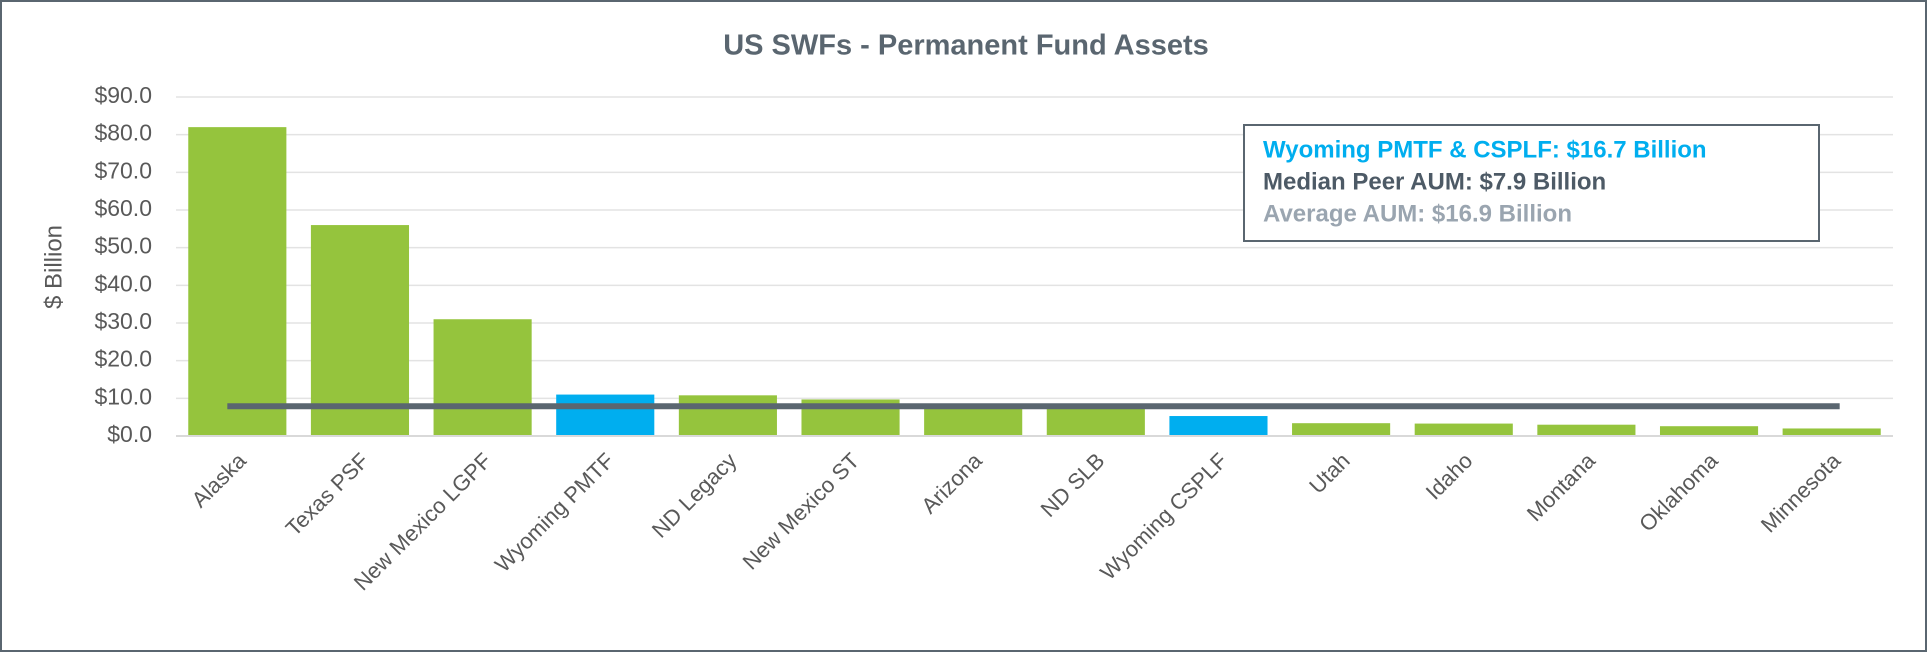 The image size is (1927, 652). I want to click on y-tick-label: $10.0, so click(123, 396).